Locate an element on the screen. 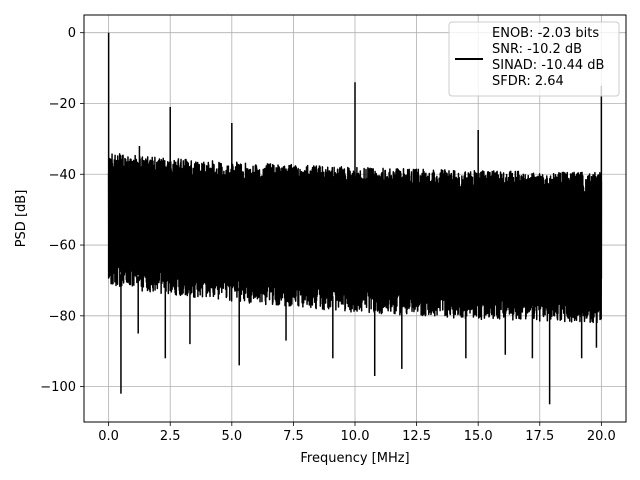 Image resolution: width=640 pixels, height=480 pixels. x-axis-label: Frequency [MHz] is located at coordinates (354, 458).